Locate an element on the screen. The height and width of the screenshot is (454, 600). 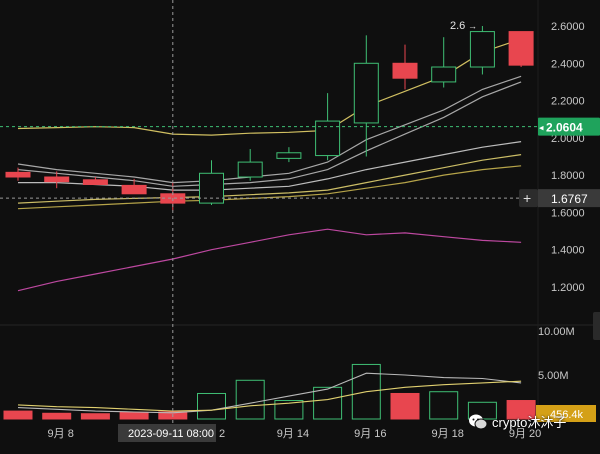
watermark-text: crypto沐沐子 is located at coordinates (529, 422).